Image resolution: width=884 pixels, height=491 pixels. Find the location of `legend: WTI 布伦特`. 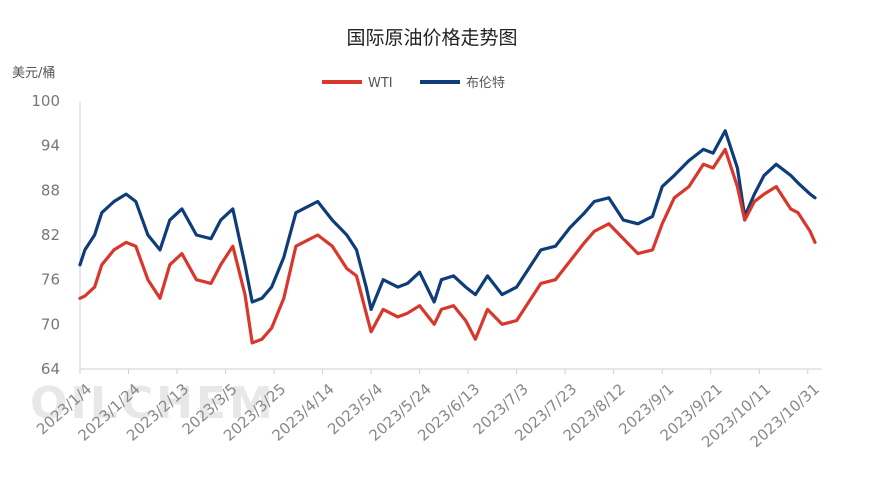

legend: WTI 布伦特 is located at coordinates (413, 83).